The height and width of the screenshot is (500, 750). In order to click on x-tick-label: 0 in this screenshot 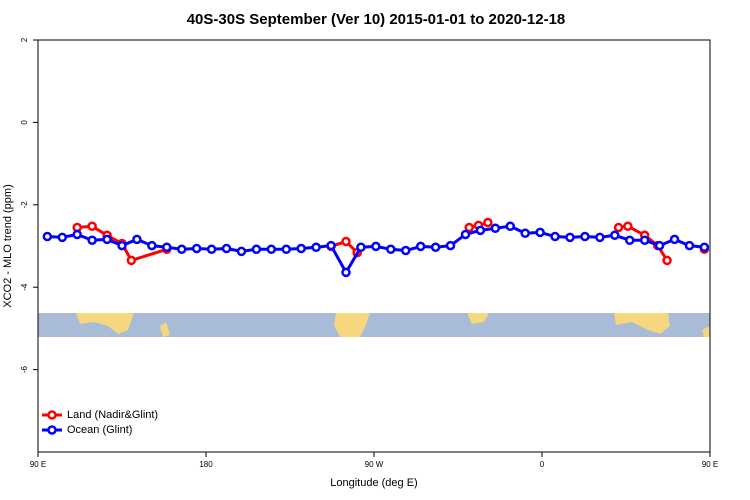, I will do `click(542, 464)`.